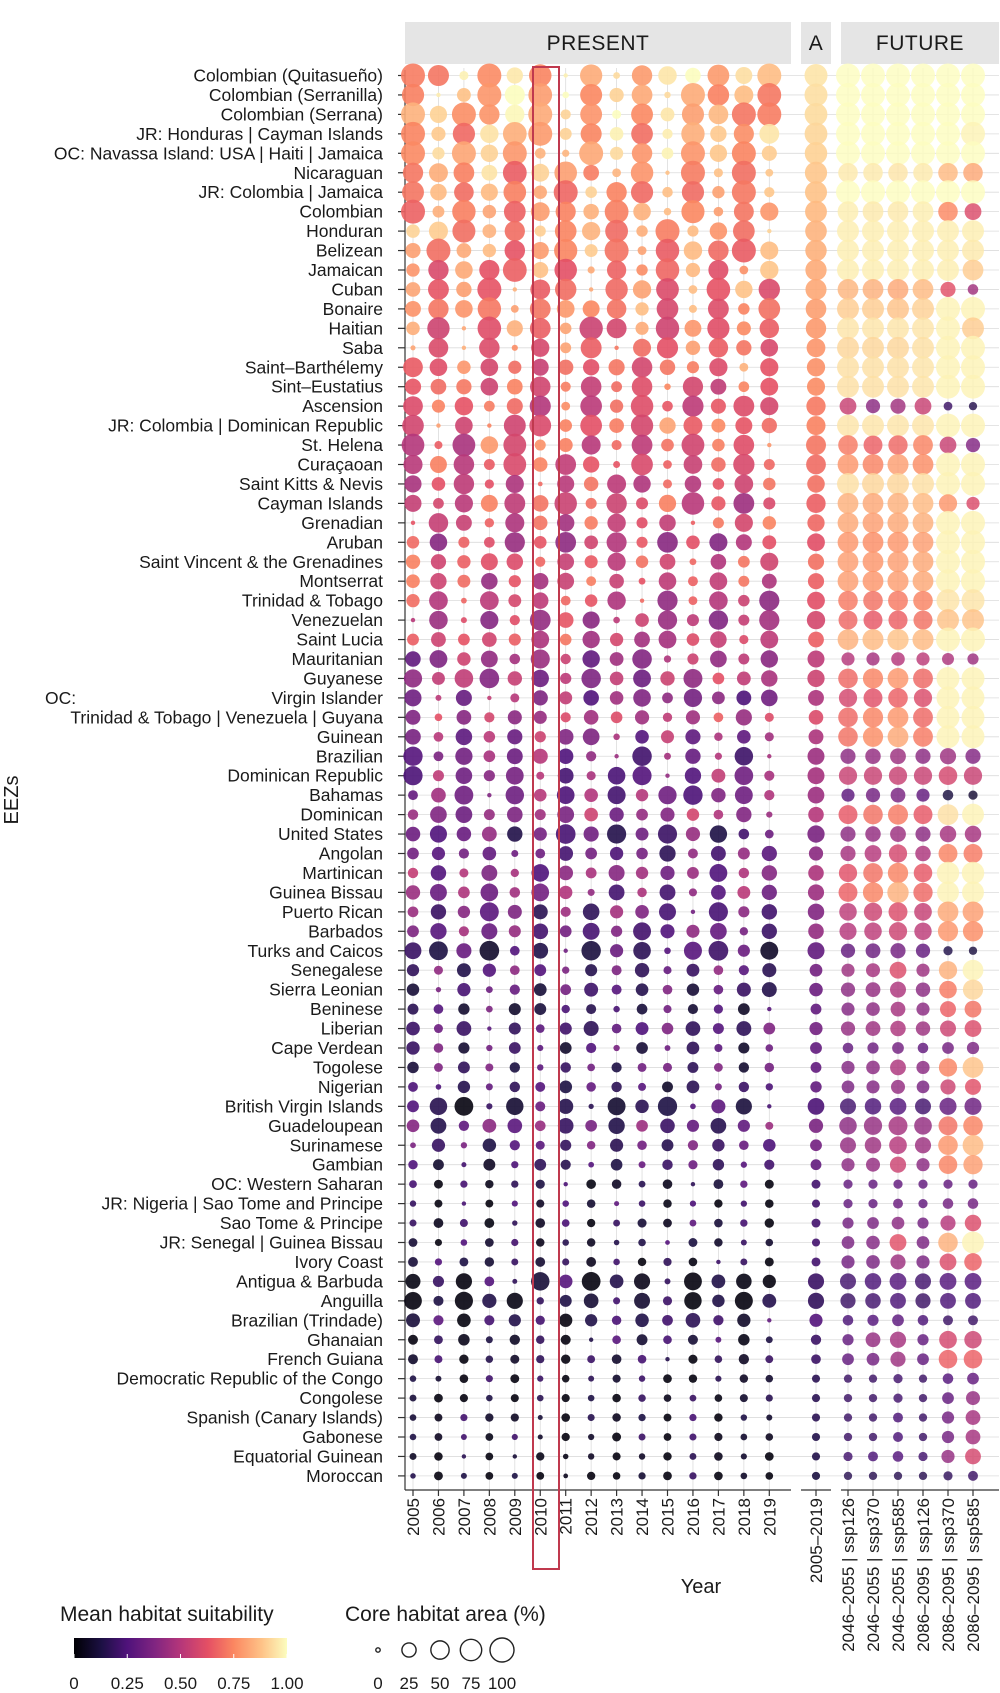  I want to click on header-average-bg, so click(816, 43).